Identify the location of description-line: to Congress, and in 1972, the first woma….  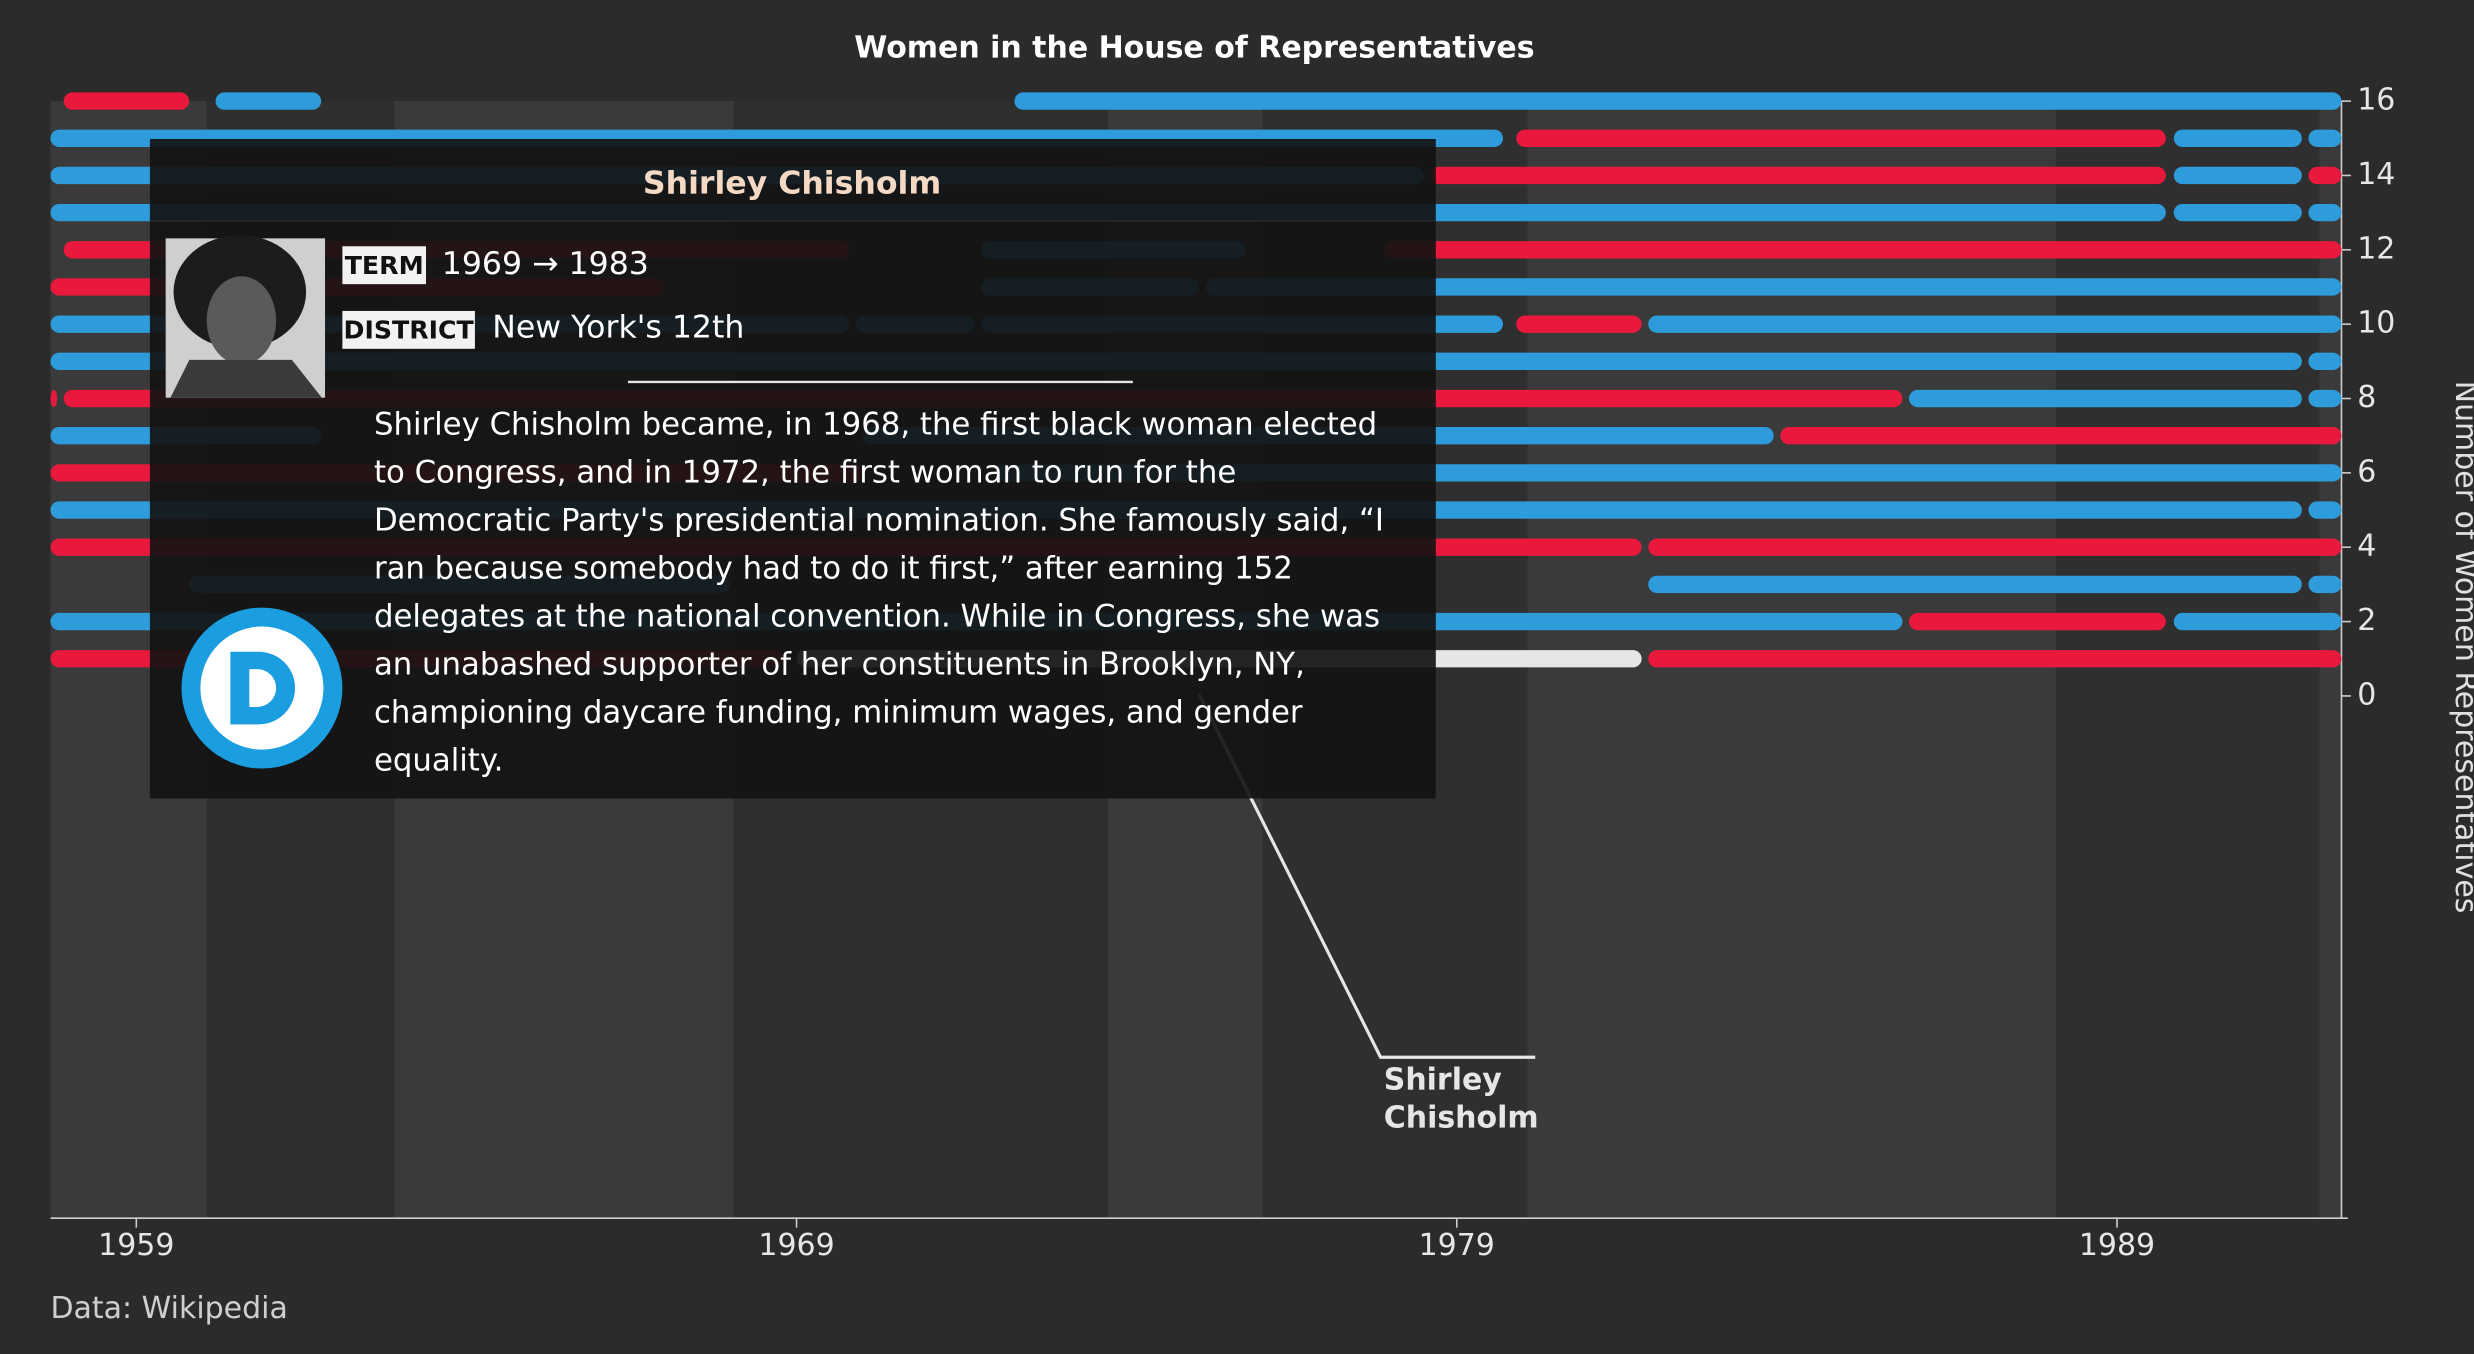
(805, 473).